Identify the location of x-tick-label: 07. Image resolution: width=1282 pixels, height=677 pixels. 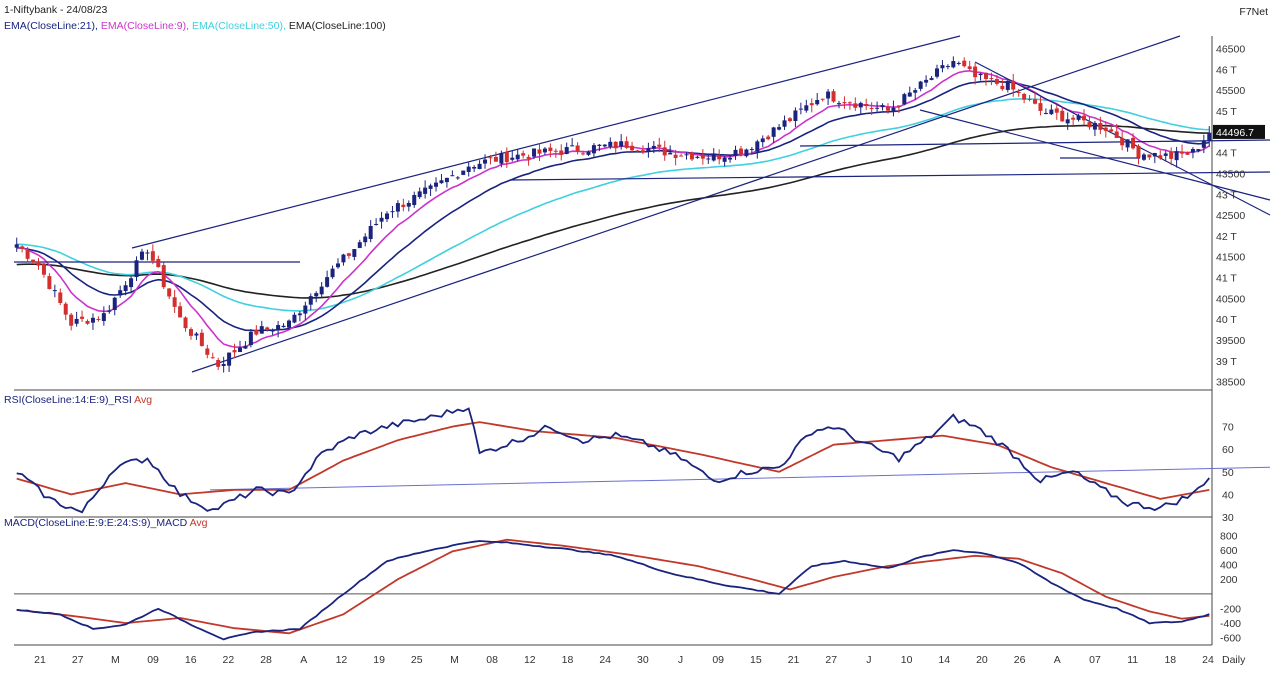
(1095, 660).